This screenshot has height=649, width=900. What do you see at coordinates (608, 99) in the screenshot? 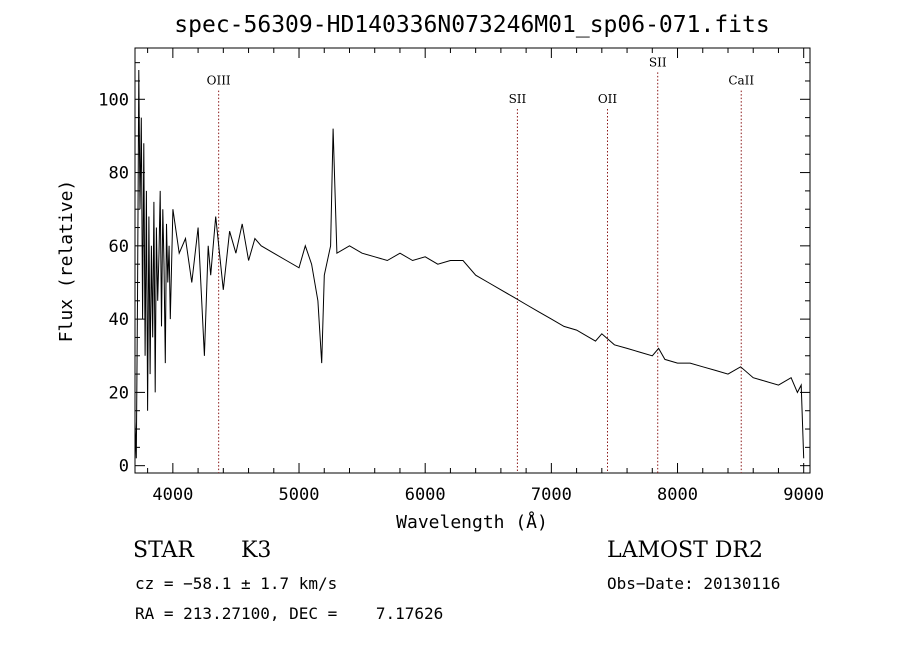
I see `emission-line-label: OII` at bounding box center [608, 99].